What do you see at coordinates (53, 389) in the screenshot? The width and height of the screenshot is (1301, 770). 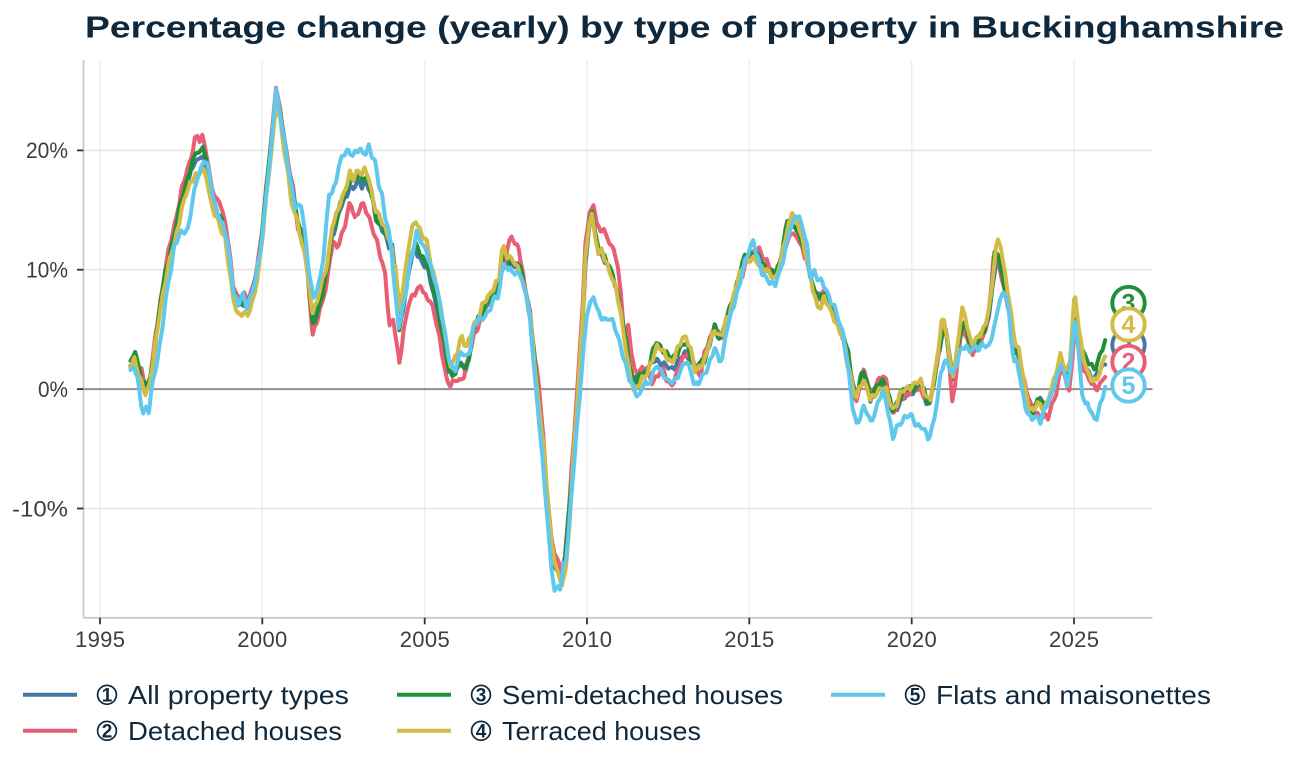 I see `svg-text: 0%` at bounding box center [53, 389].